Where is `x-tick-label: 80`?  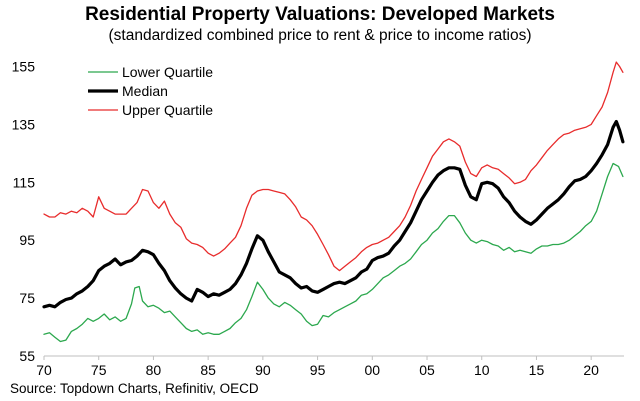
x-tick-label: 80 is located at coordinates (154, 370).